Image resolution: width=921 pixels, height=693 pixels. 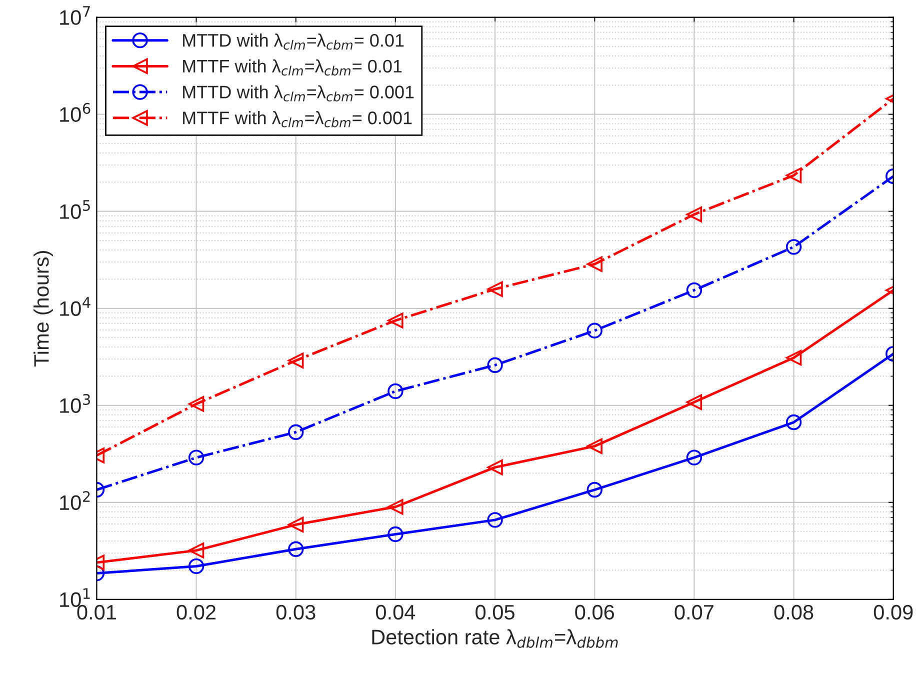 What do you see at coordinates (495, 612) in the screenshot?
I see `x-tick-label: 0.05` at bounding box center [495, 612].